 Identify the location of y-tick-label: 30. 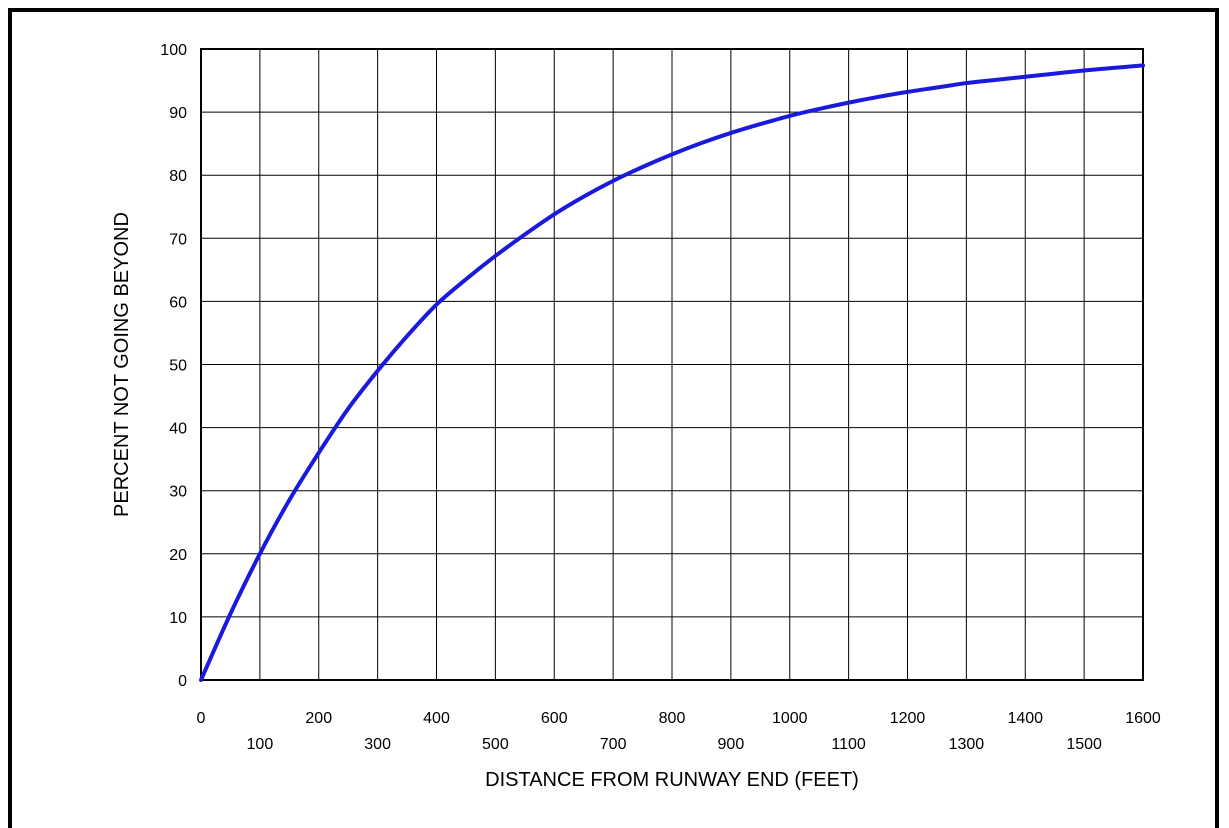
(178, 492).